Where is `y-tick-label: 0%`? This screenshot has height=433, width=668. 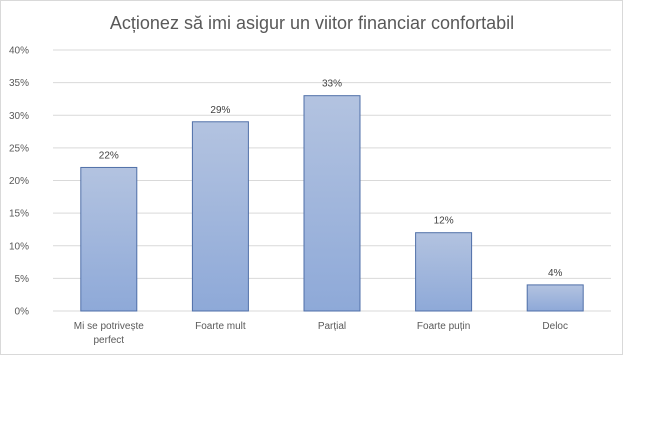 y-tick-label: 0% is located at coordinates (22, 312).